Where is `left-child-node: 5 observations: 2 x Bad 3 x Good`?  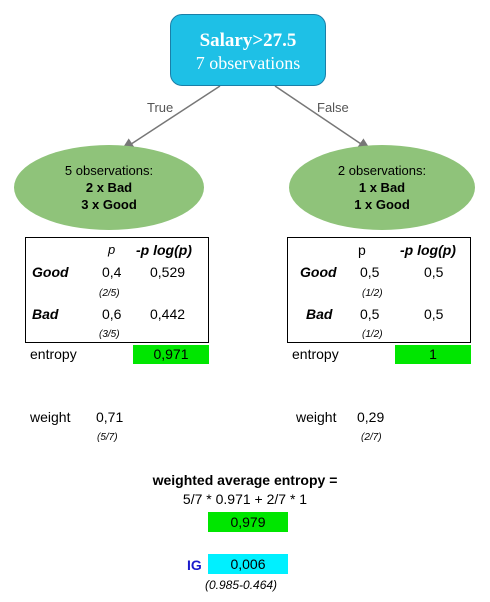
left-child-node: 5 observations: 2 x Bad 3 x Good is located at coordinates (109, 187).